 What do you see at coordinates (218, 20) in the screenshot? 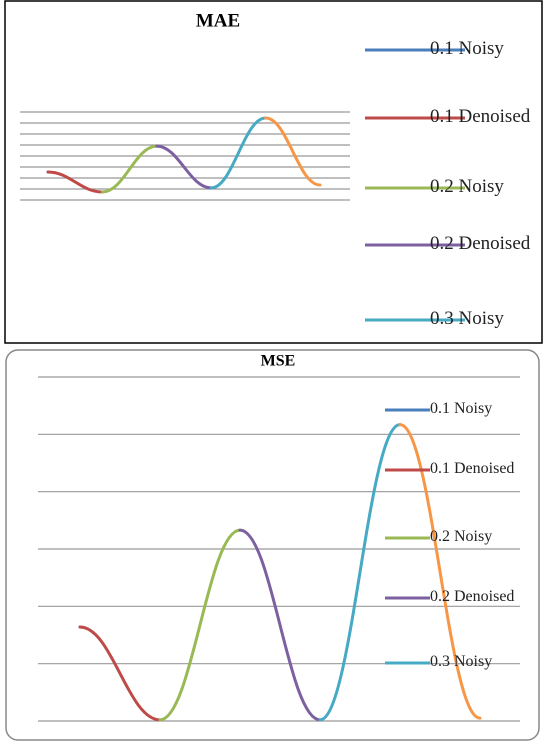
I see `chart-title: MAE` at bounding box center [218, 20].